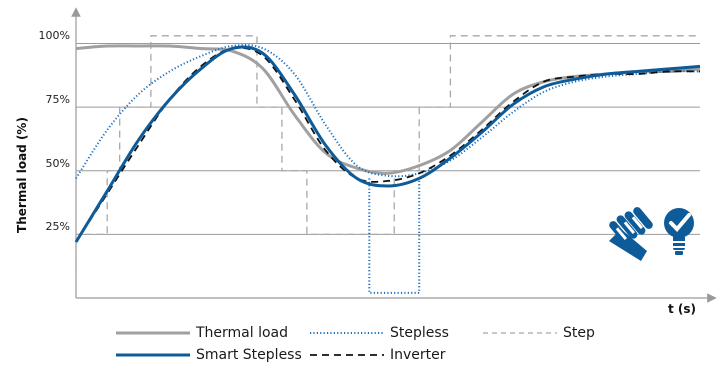 The width and height of the screenshot is (721, 373). I want to click on legend-label-thermal-load: Thermal load, so click(242, 333).